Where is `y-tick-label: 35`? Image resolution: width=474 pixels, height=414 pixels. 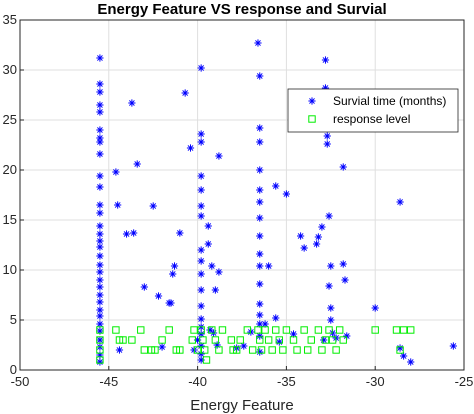
y-tick-label: 35 is located at coordinates (10, 19).